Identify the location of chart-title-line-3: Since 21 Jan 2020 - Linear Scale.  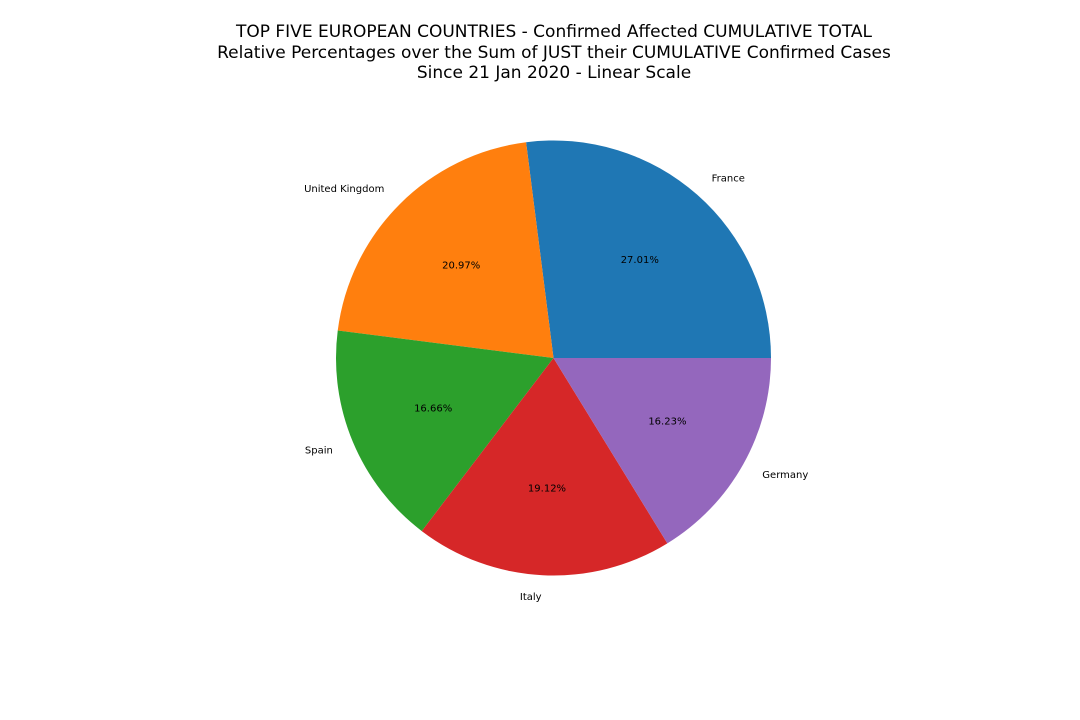
(554, 73).